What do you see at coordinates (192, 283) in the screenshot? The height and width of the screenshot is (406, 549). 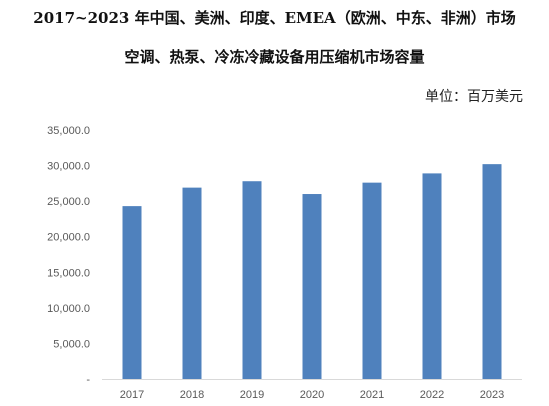 I see `bar-2018` at bounding box center [192, 283].